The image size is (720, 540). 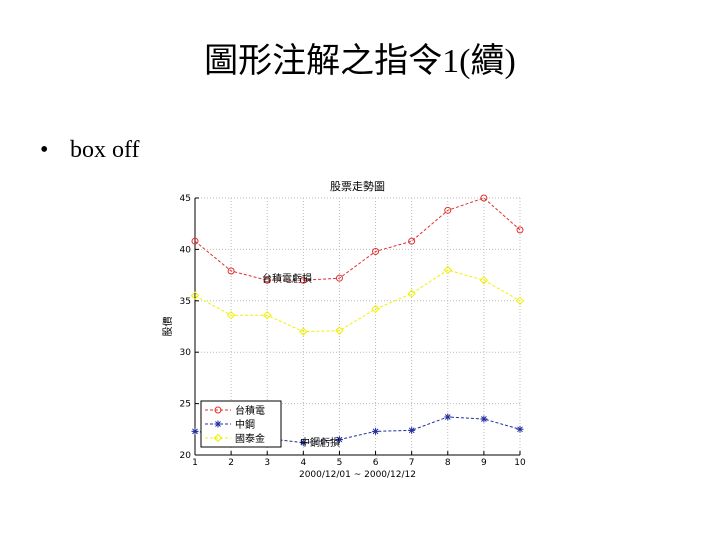 I want to click on y-tick-label: 20, so click(x=186, y=456).